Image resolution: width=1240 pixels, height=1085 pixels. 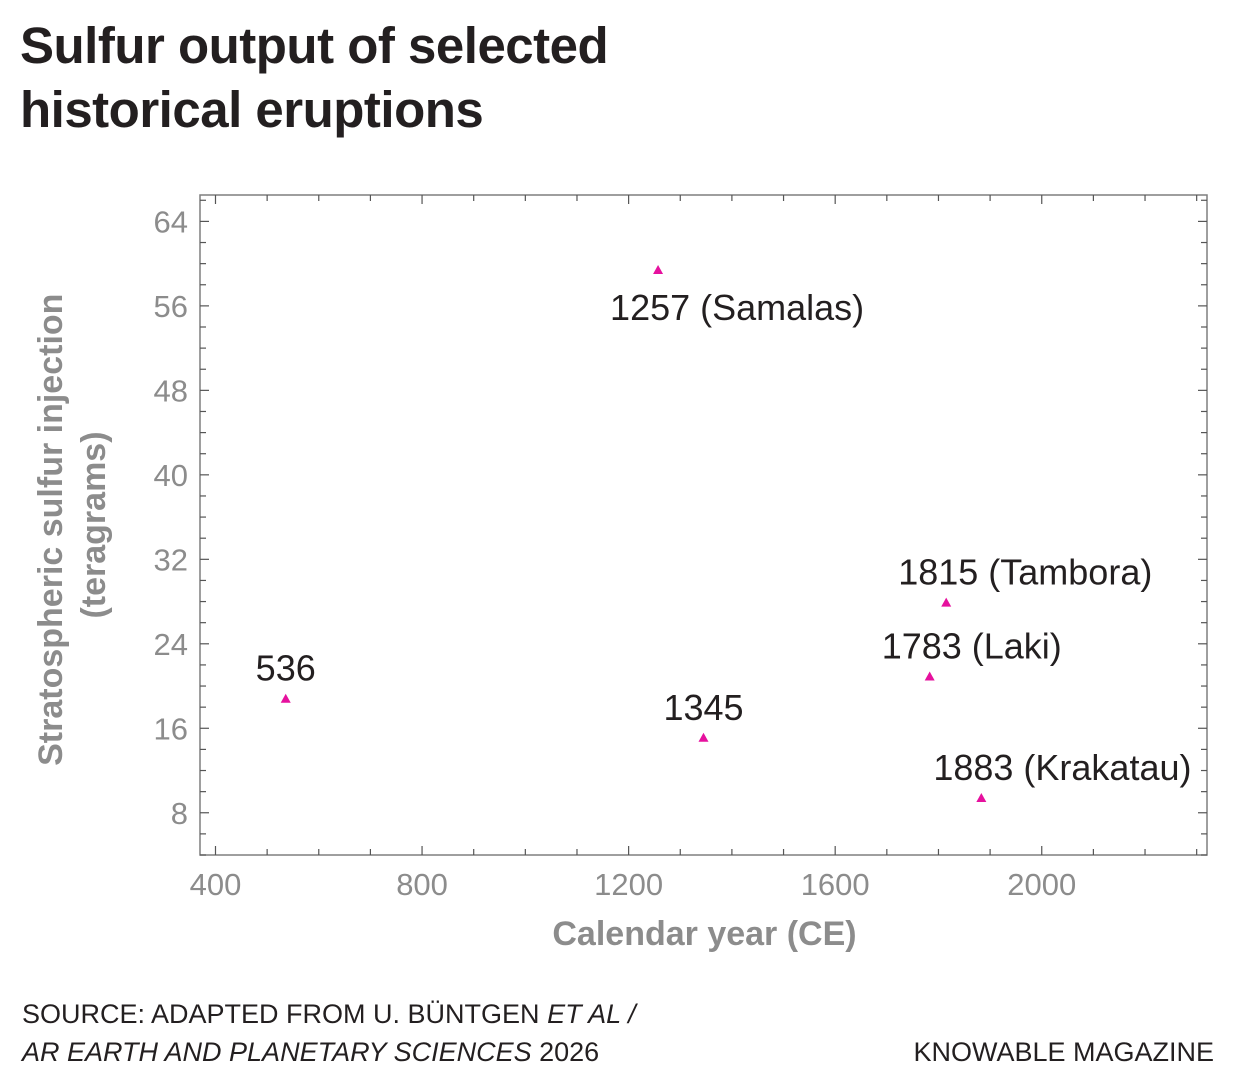 What do you see at coordinates (51, 530) in the screenshot?
I see `y-axis-label-line-1: Stratospheric sulfur injection` at bounding box center [51, 530].